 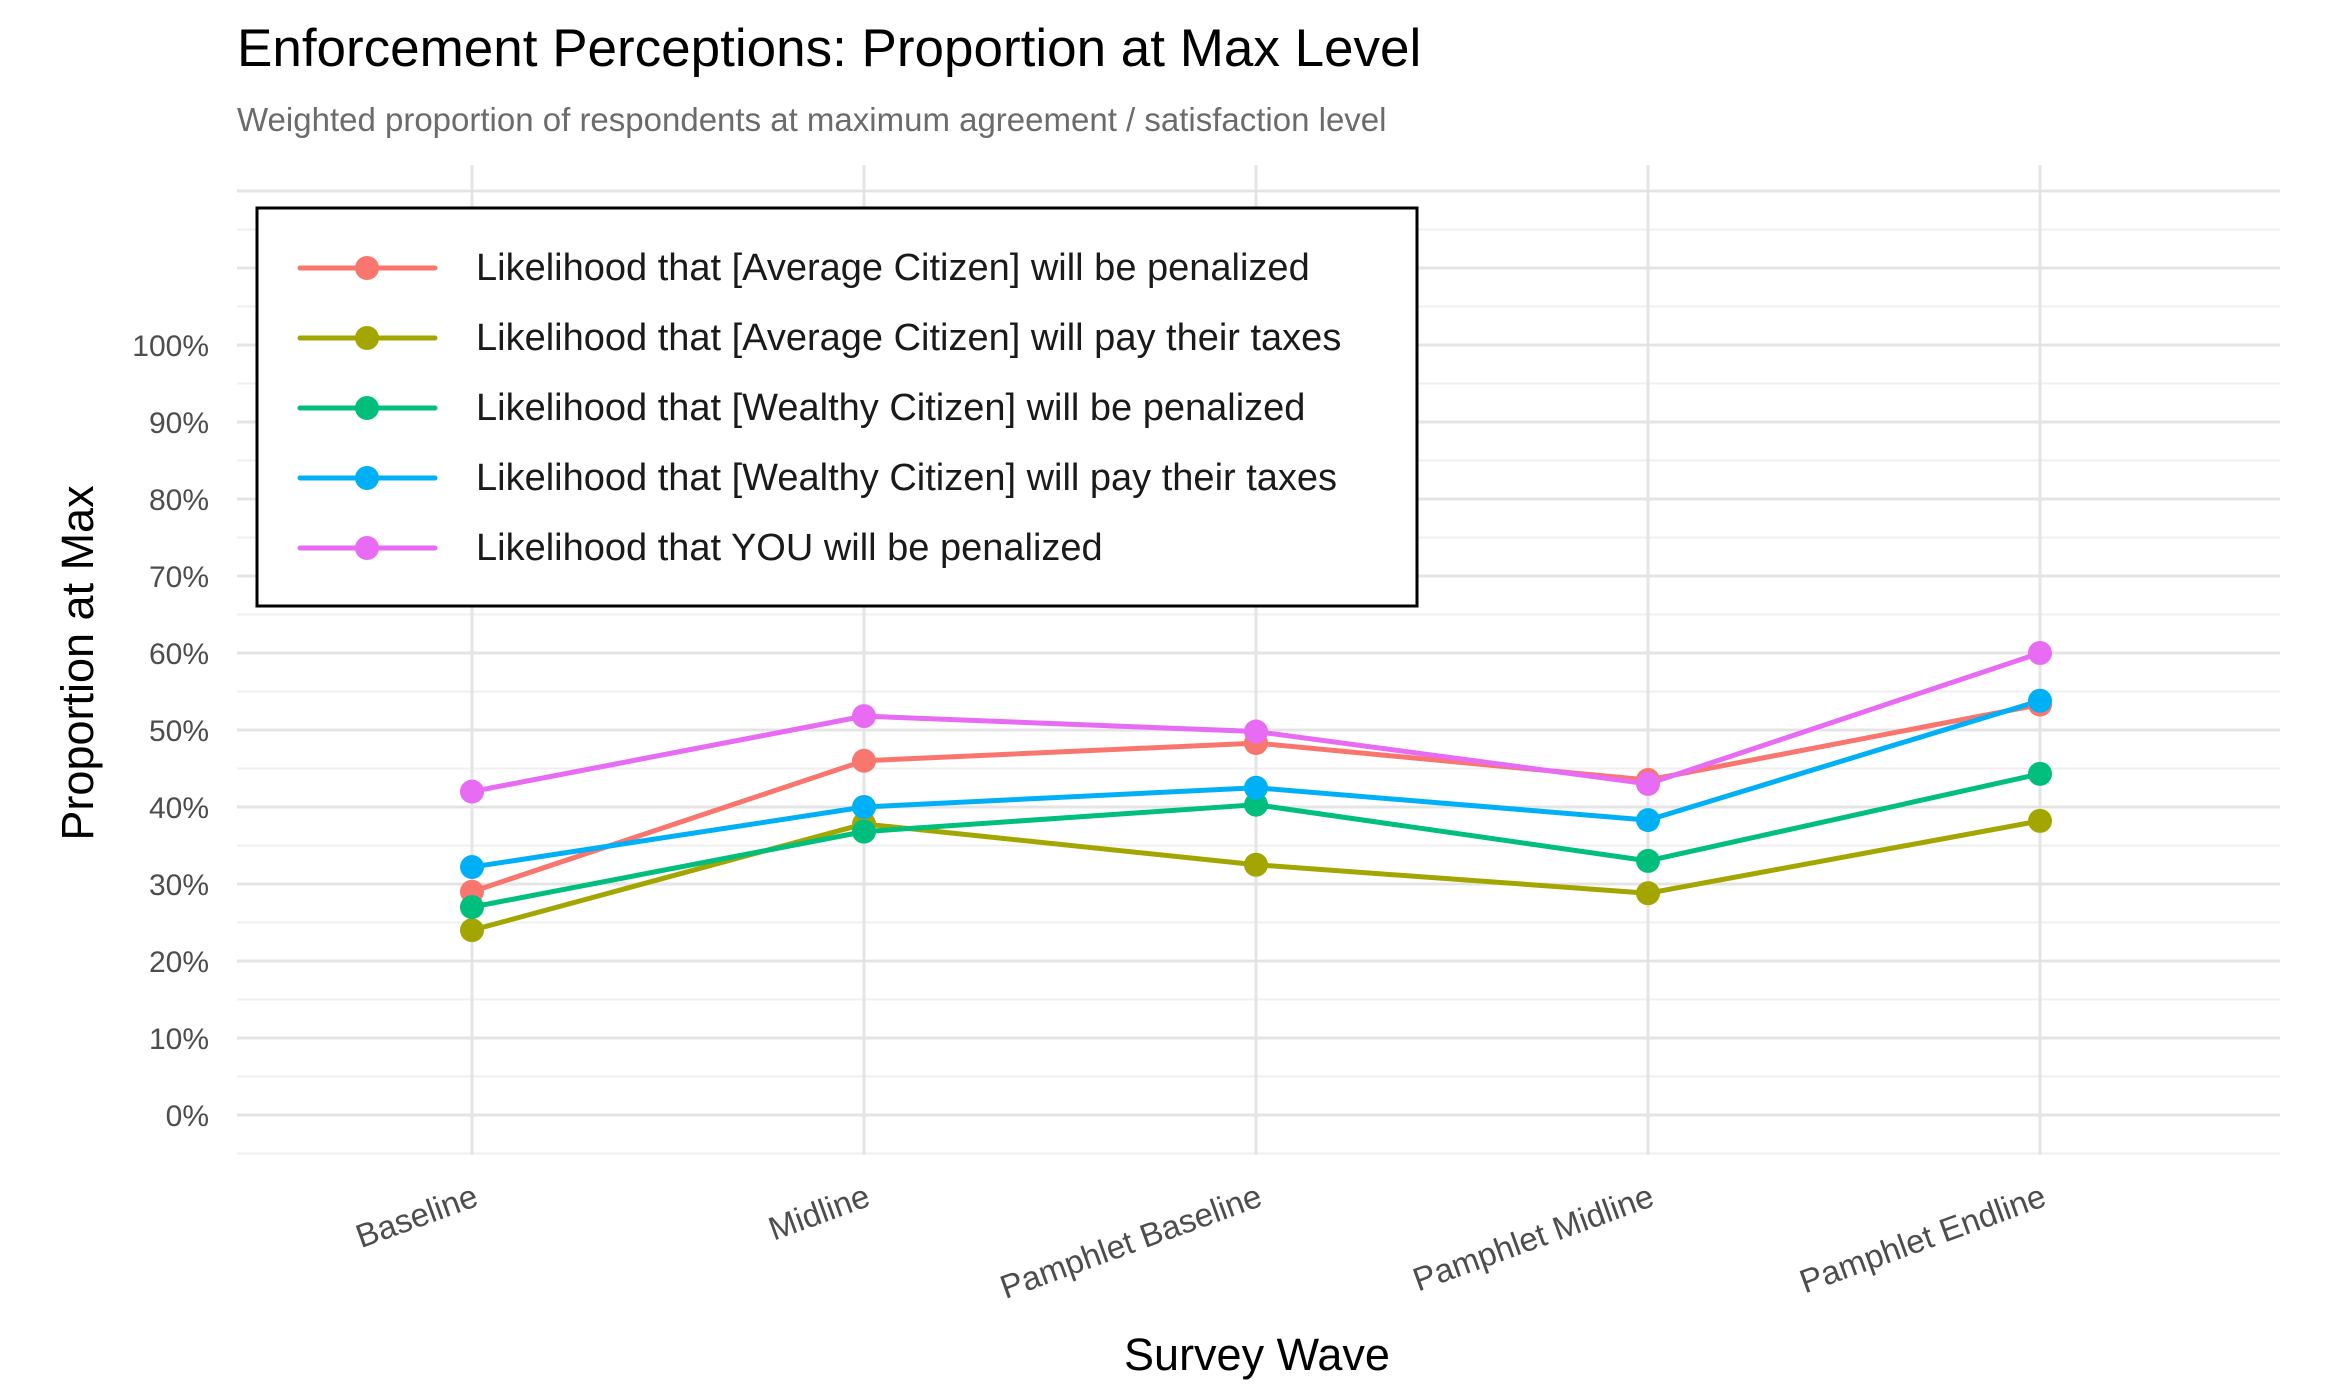 I want to click on y-tick-label: 30%, so click(x=179, y=885).